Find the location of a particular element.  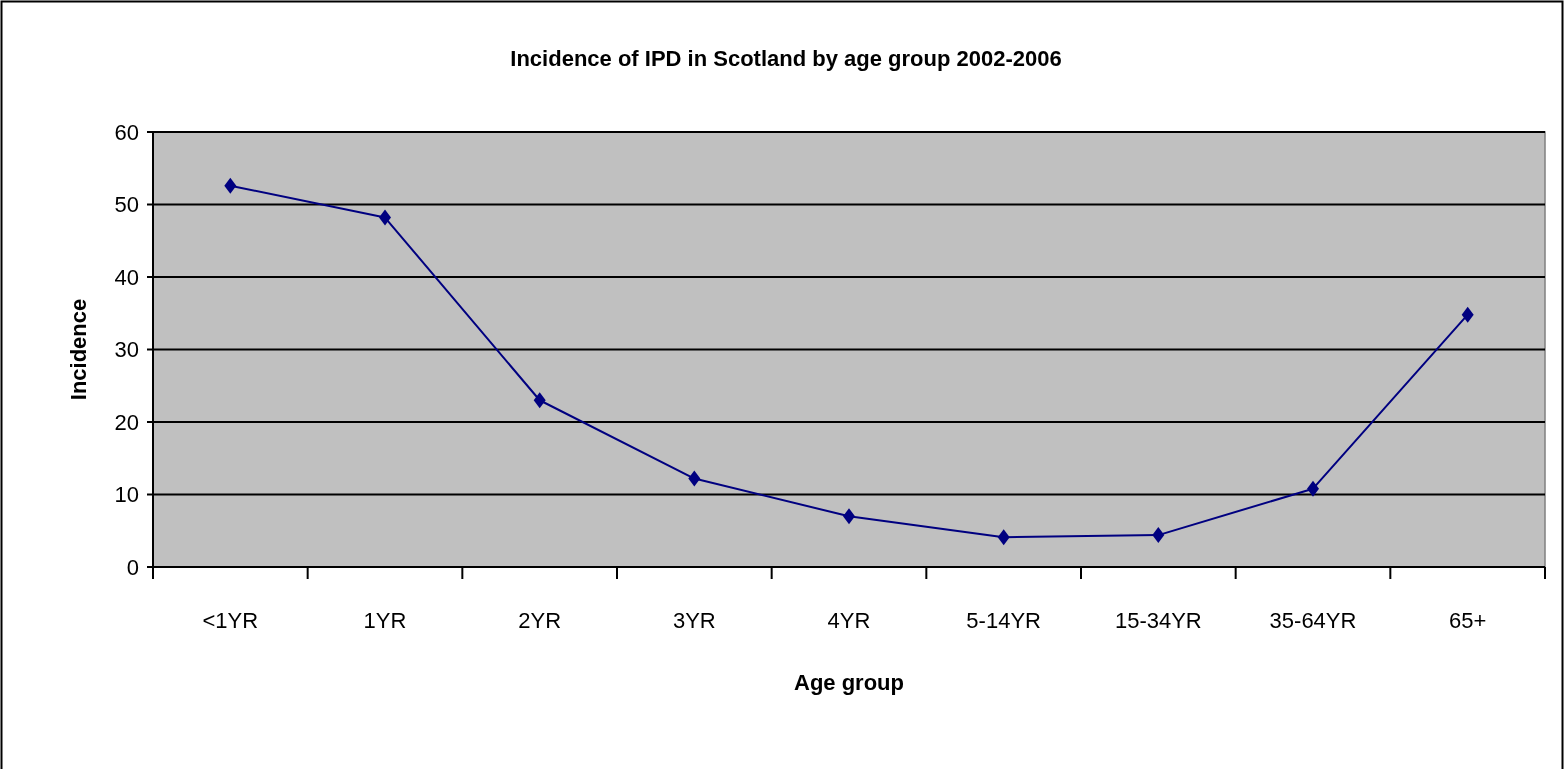

y-tick-label: 30 is located at coordinates (126, 350).